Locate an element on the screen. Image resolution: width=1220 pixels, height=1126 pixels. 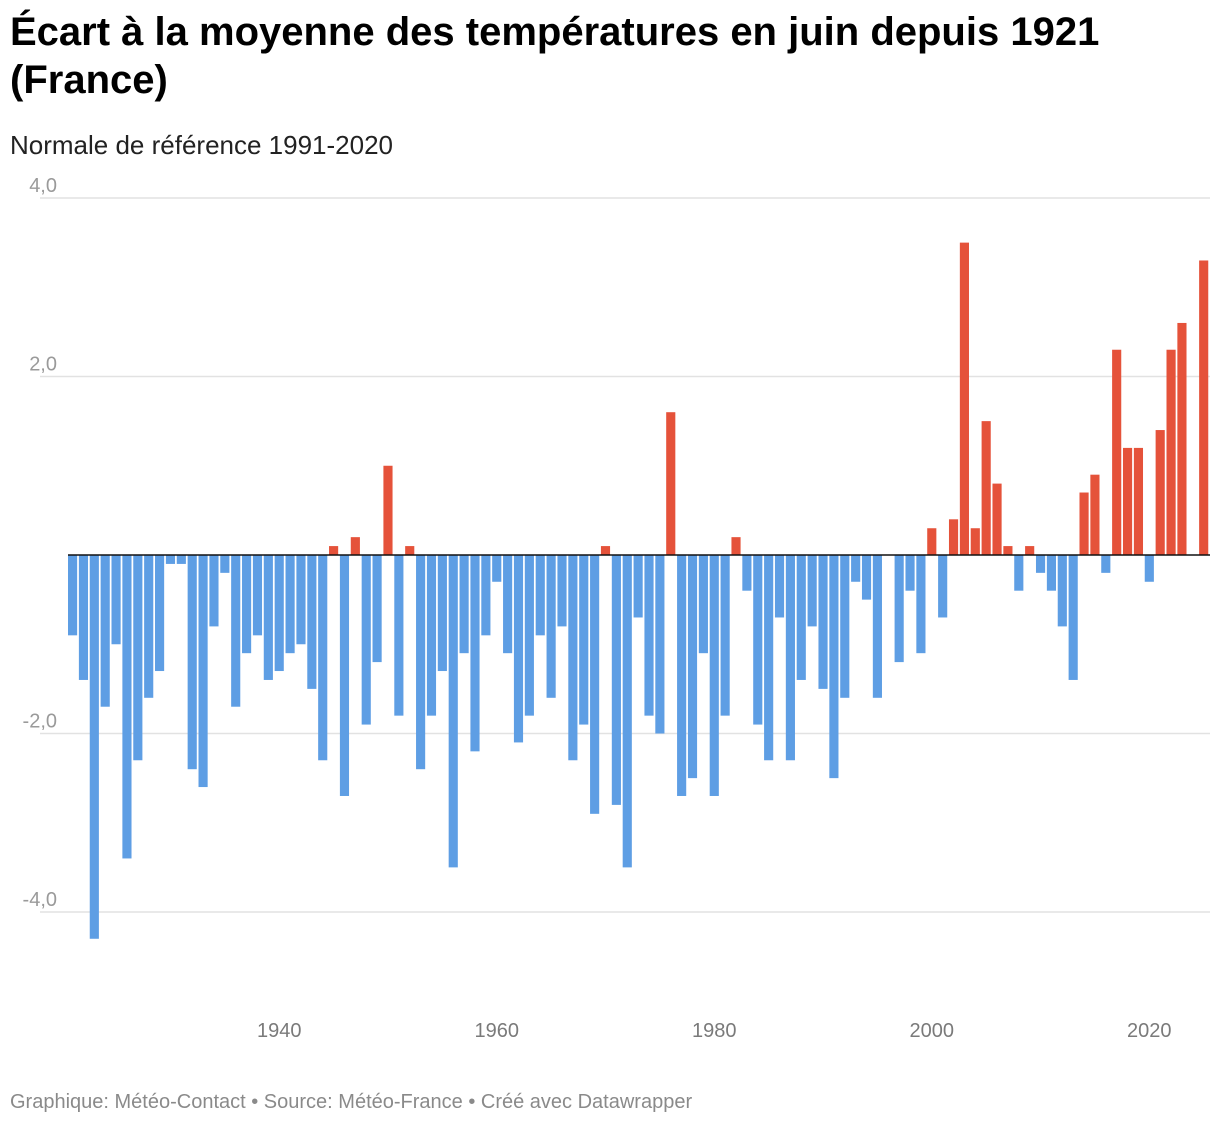
bar-2012 is located at coordinates (1062, 591).